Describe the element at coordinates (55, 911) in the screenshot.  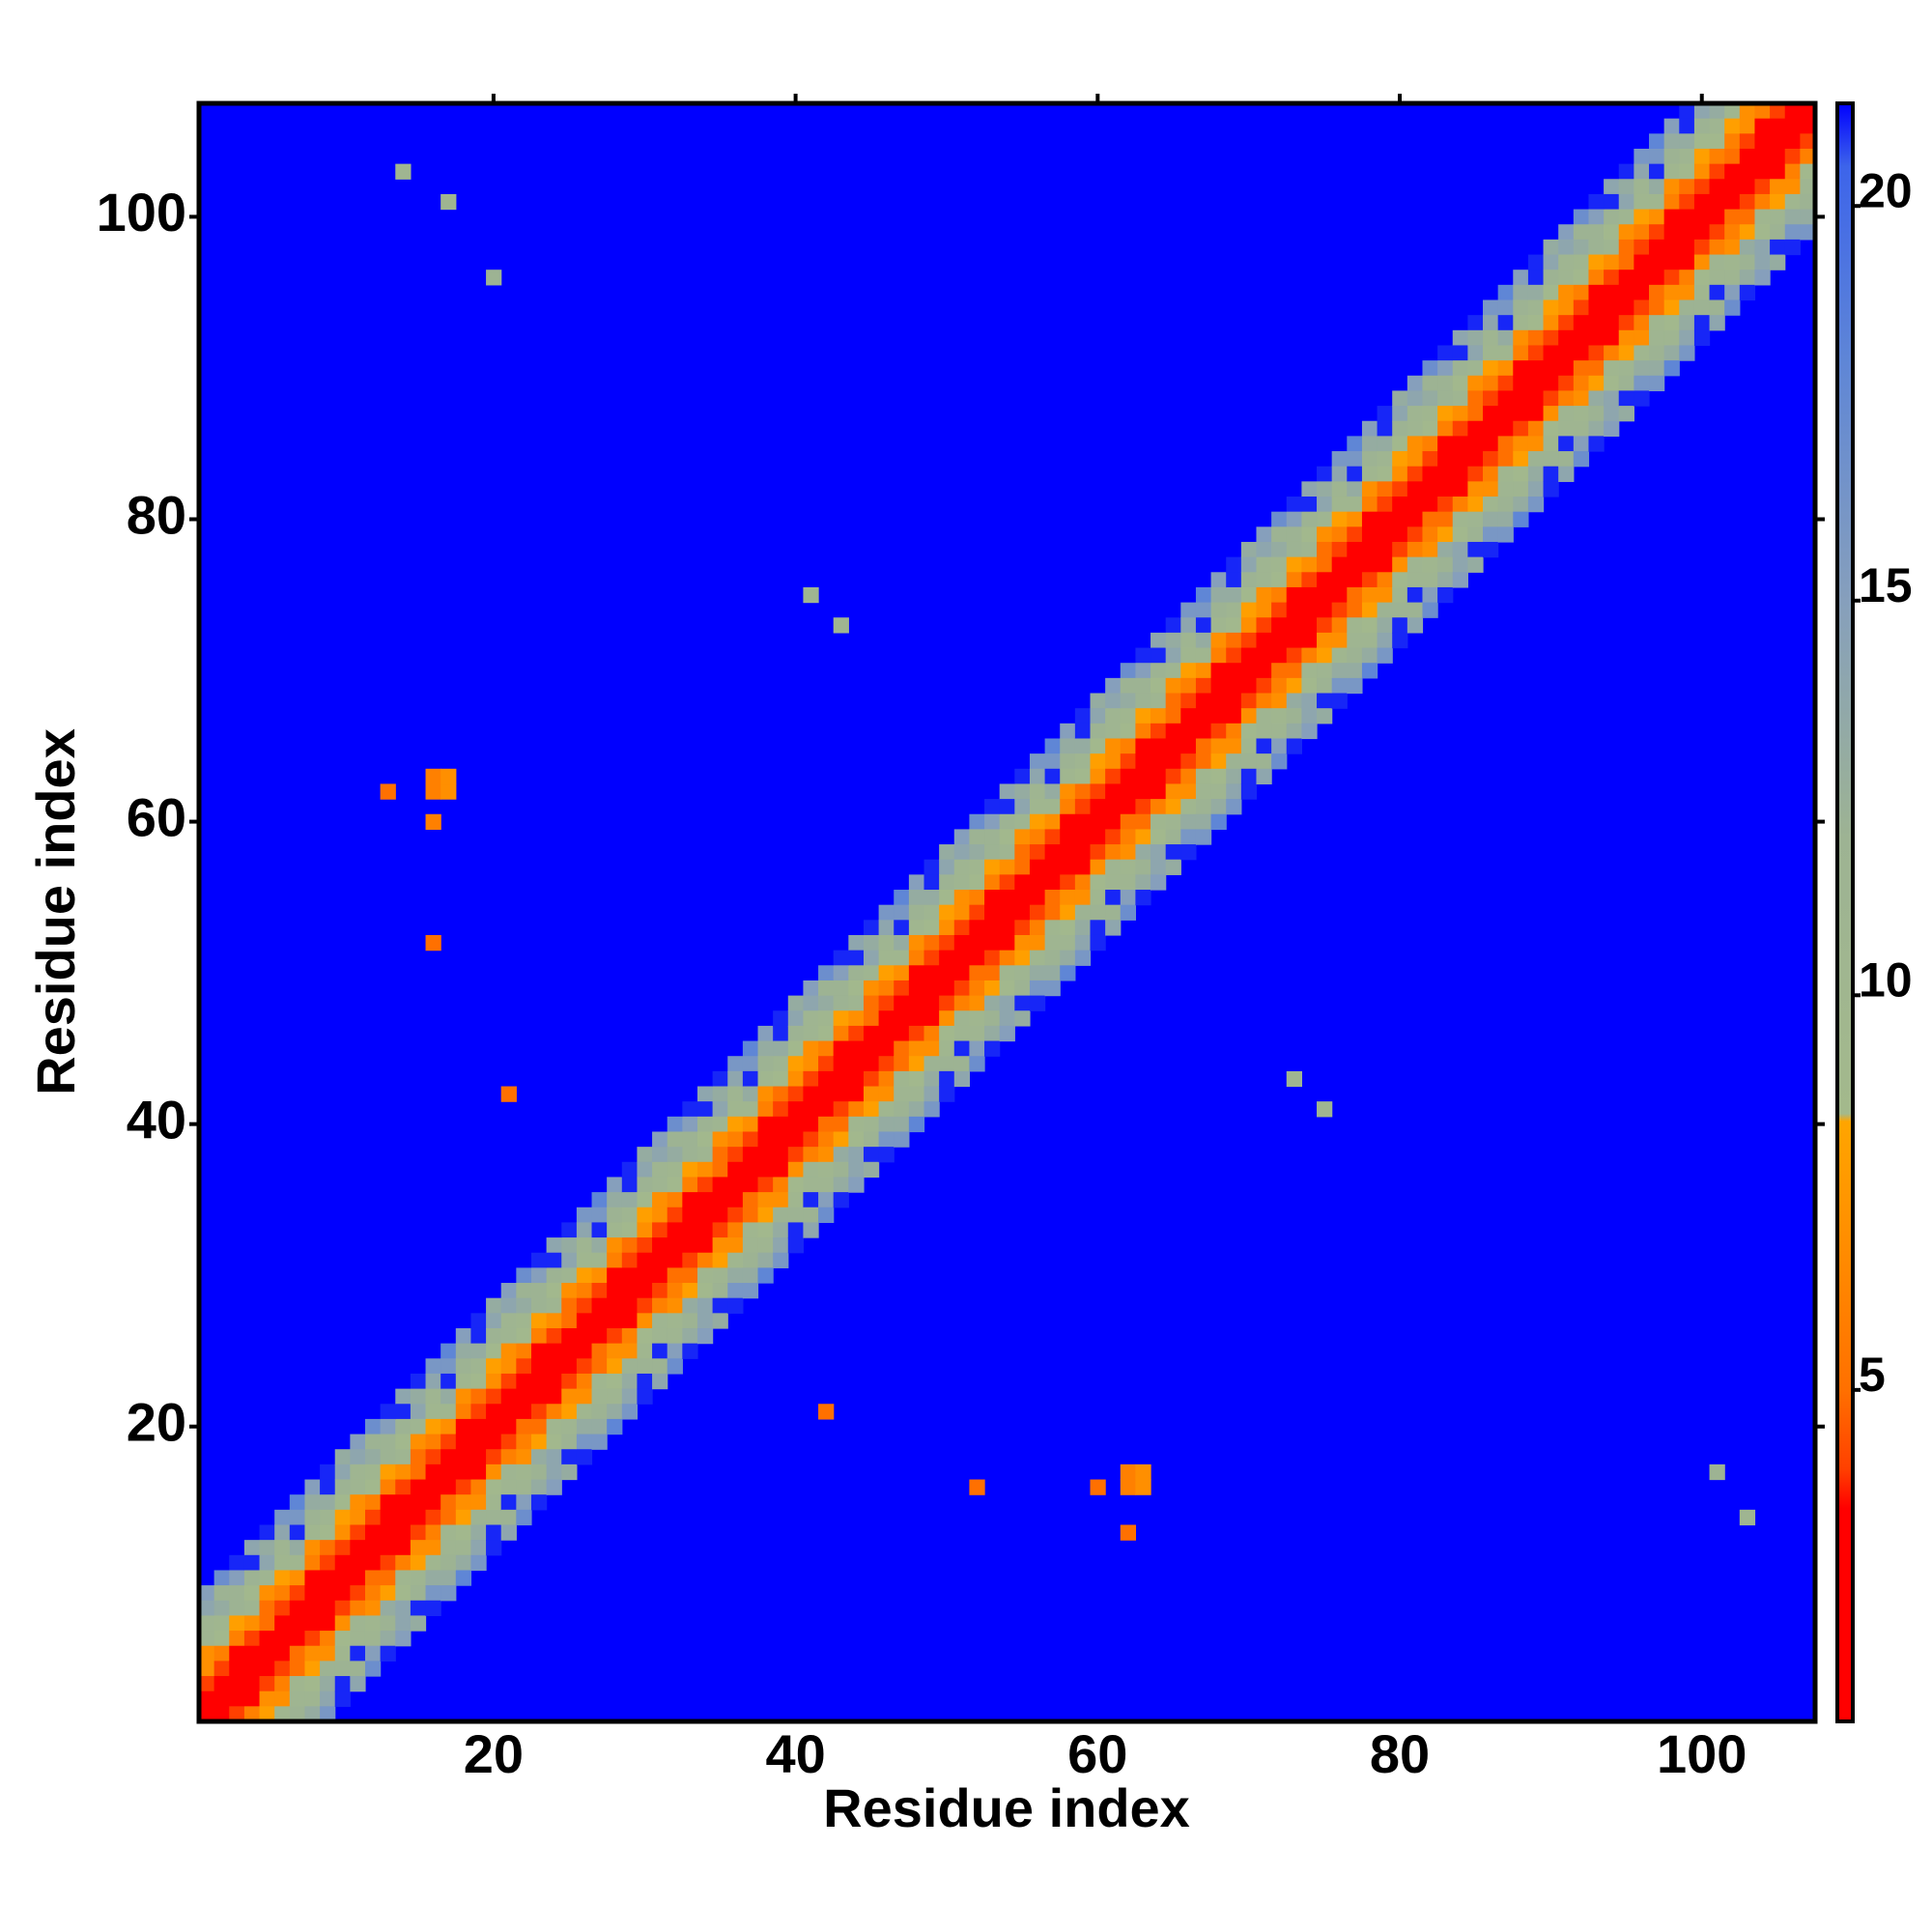
I see `y-axis-title: Residue index` at that location.